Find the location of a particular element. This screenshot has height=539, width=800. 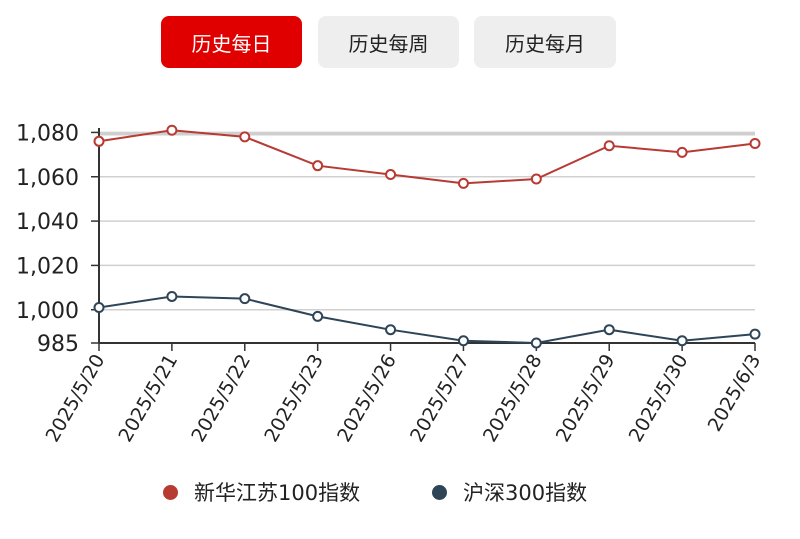

legend-label-csi300: 沪深300指数 is located at coordinates (525, 493).